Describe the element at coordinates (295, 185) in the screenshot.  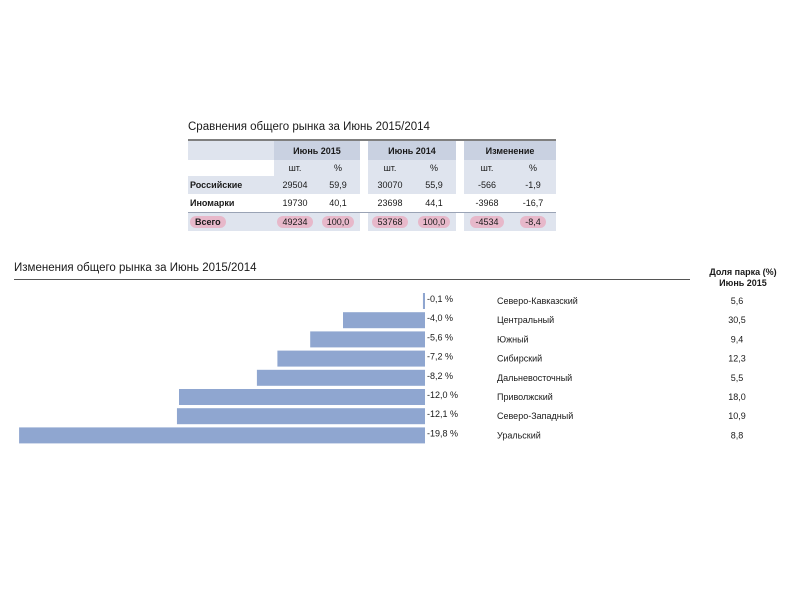
I see `table-cell: 29504` at that location.